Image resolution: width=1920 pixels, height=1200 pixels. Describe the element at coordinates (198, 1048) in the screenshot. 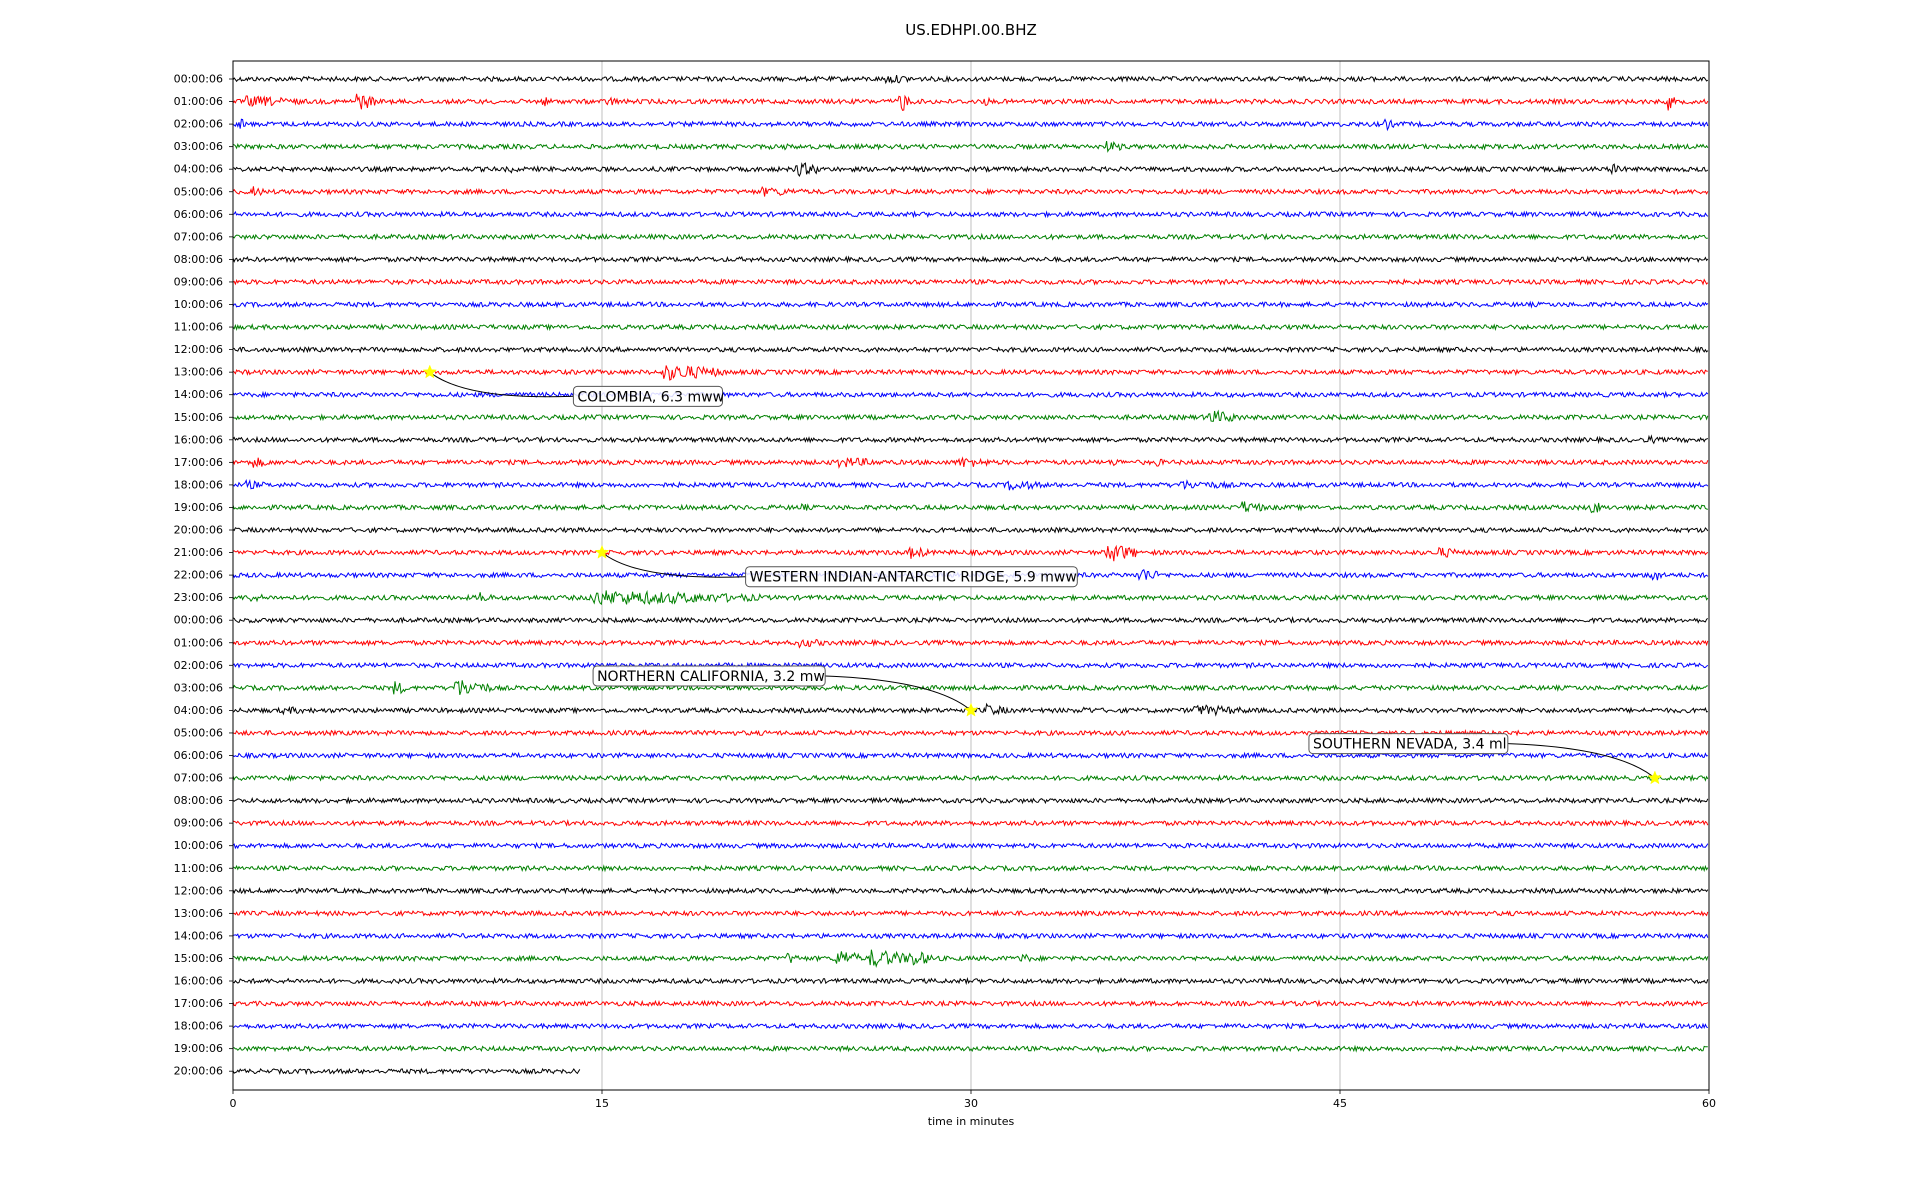

I see `y-tick-label: 19:00:06` at that location.